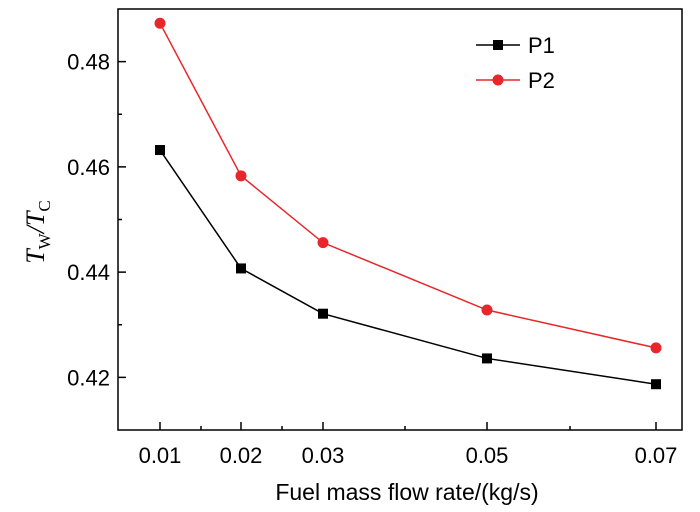 This screenshot has width=700, height=512. Describe the element at coordinates (160, 455) in the screenshot. I see `x-tick-label: 0.01` at that location.